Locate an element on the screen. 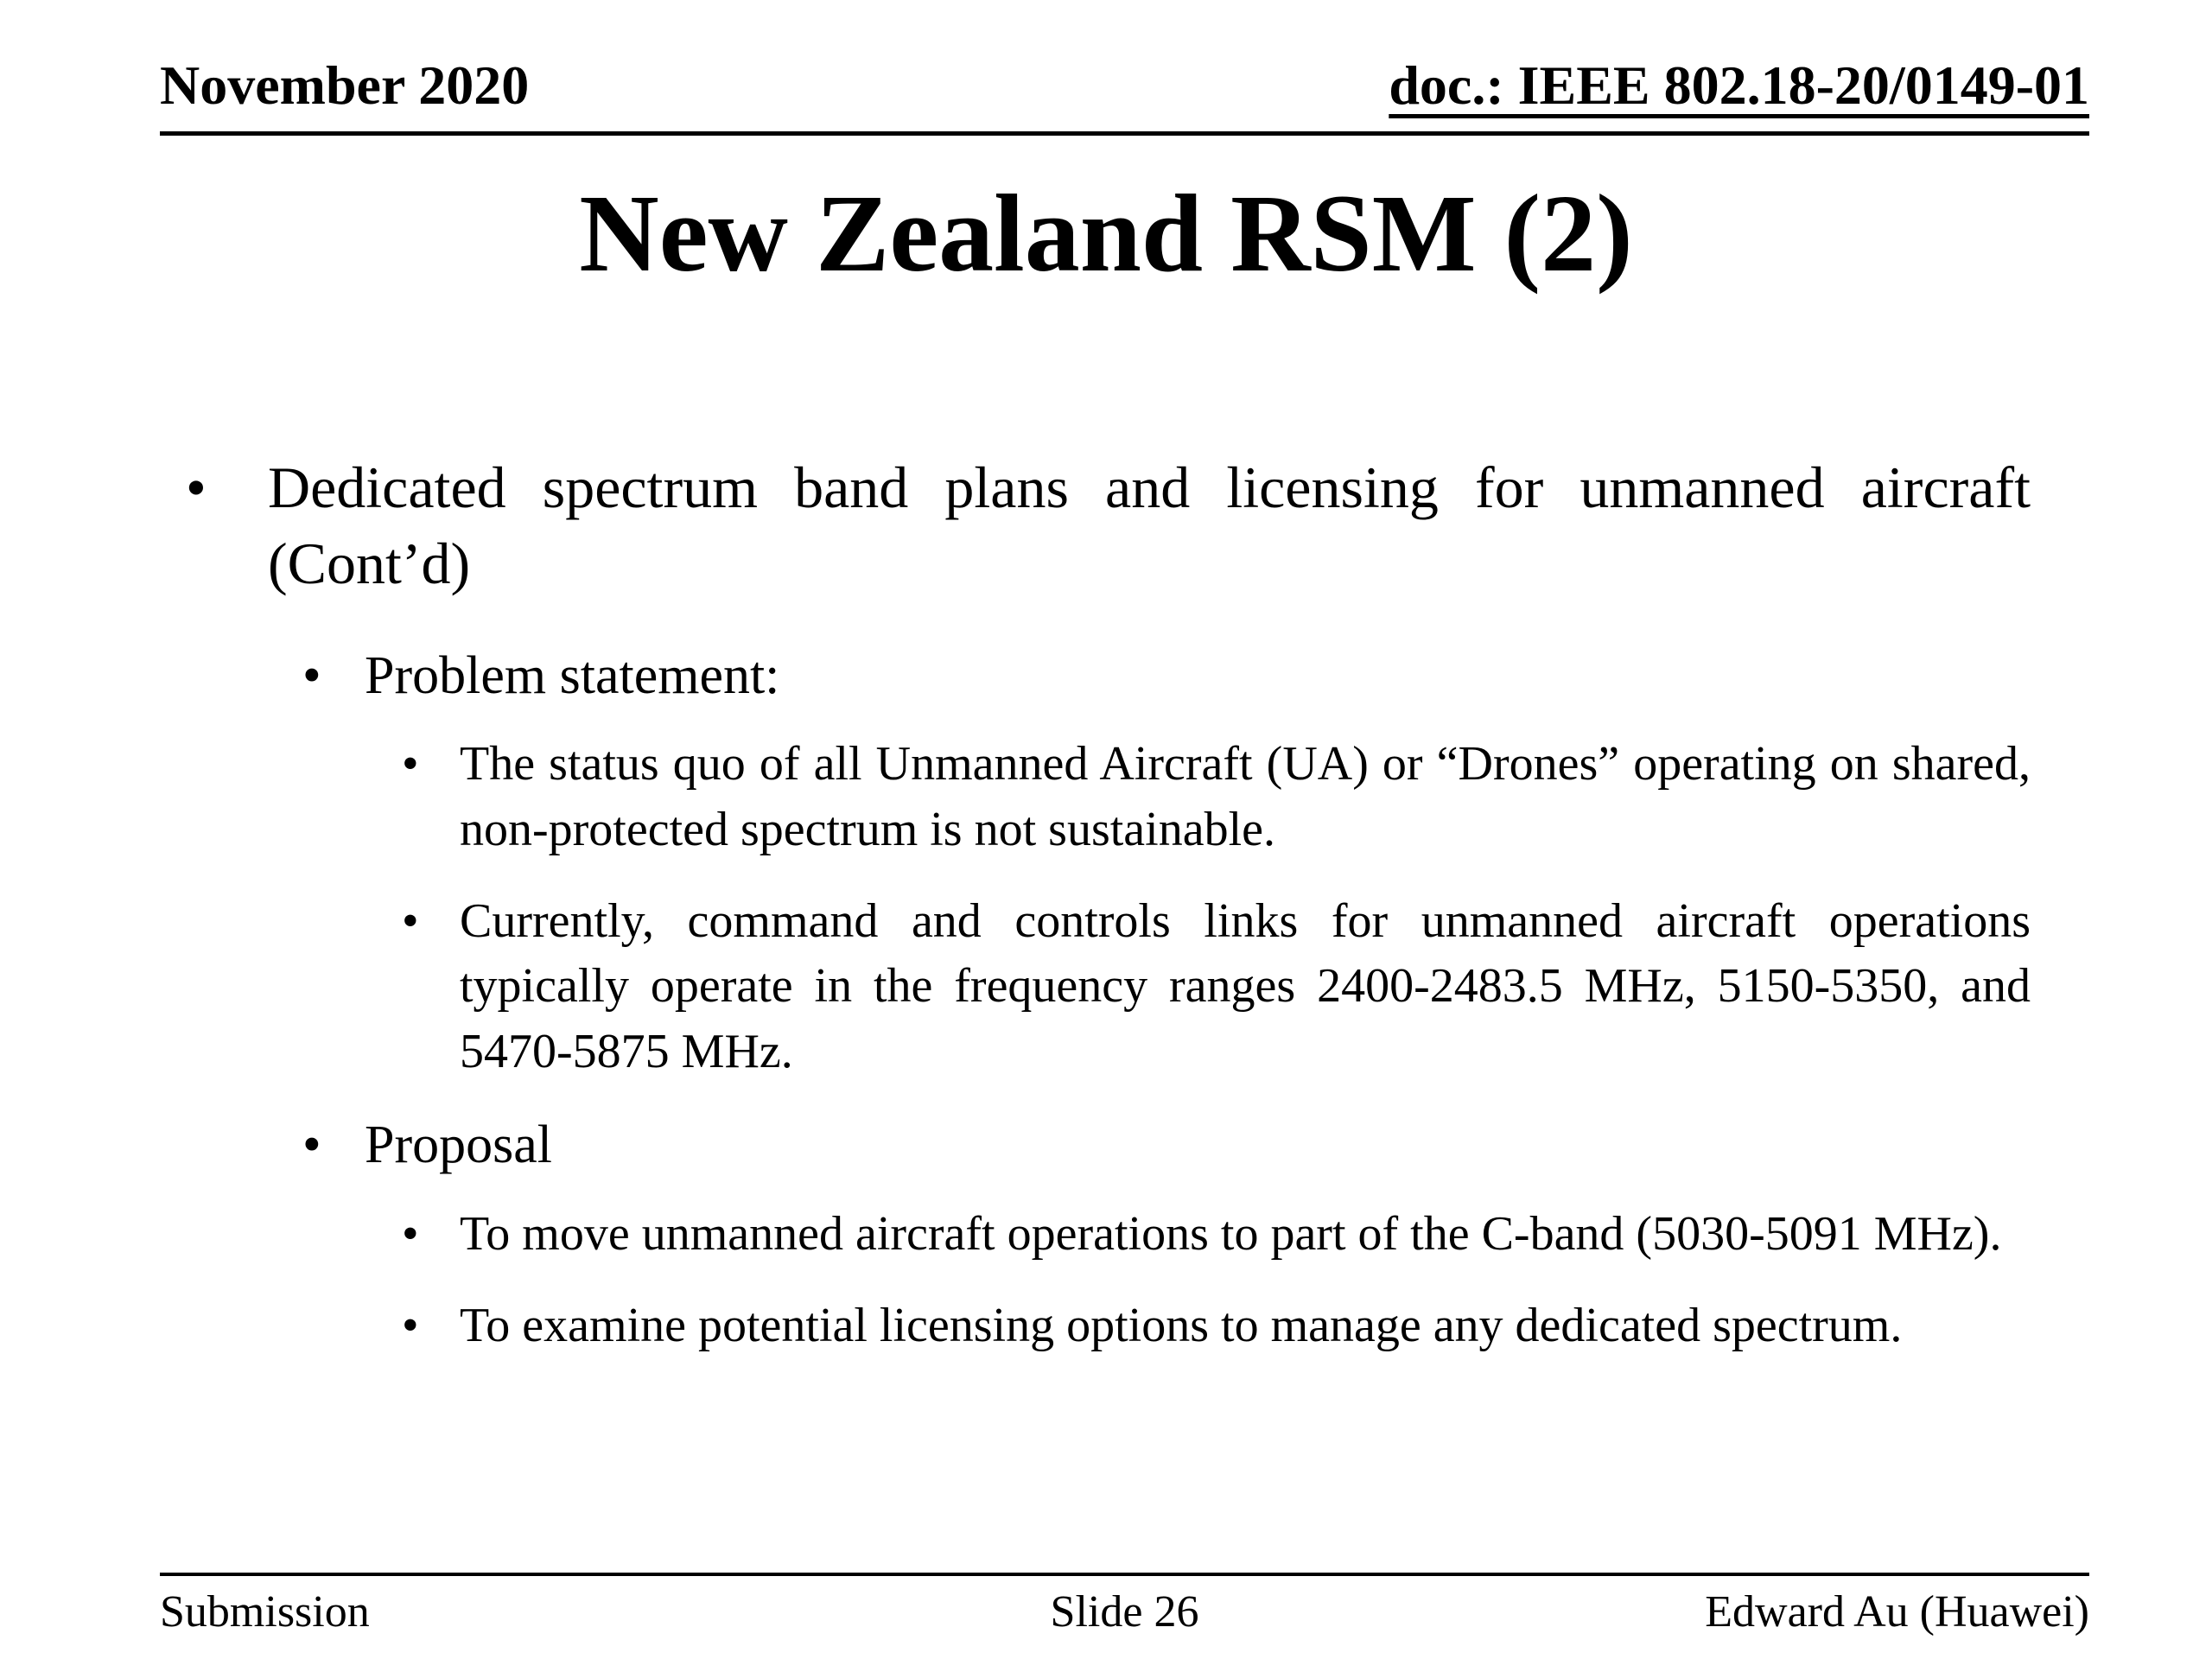  footer-submission-label: Submission is located at coordinates (265, 1612).